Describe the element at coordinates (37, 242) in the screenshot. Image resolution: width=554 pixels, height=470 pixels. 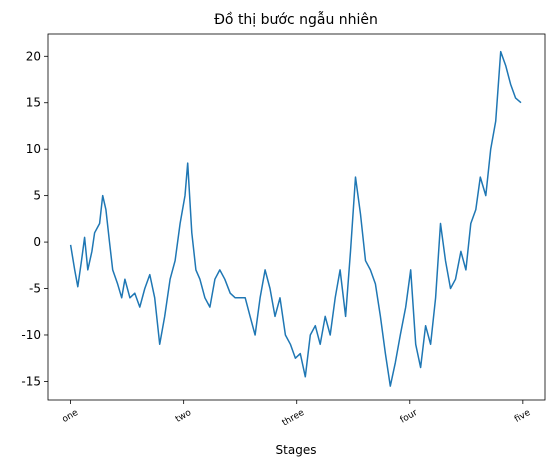
I see `y-tick-label: 0` at that location.